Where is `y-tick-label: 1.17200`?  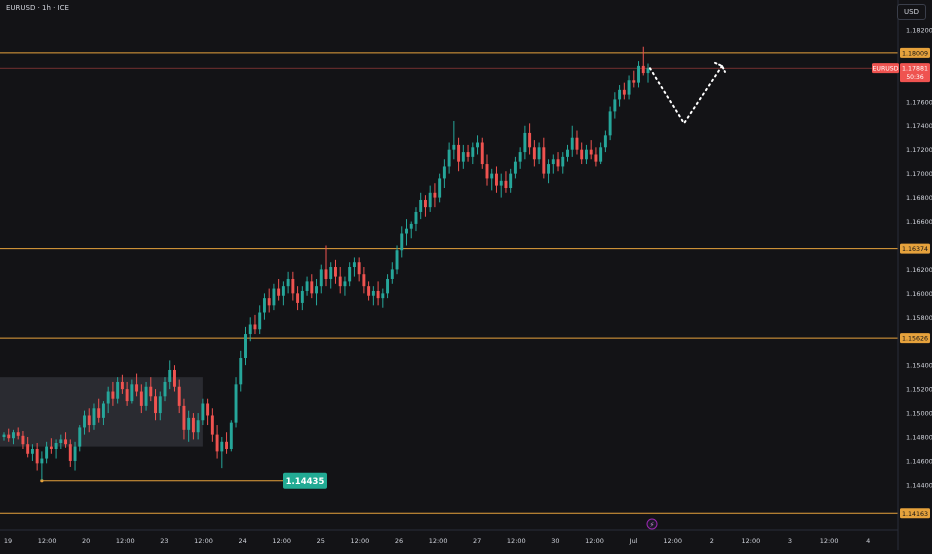 y-tick-label: 1.17200 is located at coordinates (919, 150).